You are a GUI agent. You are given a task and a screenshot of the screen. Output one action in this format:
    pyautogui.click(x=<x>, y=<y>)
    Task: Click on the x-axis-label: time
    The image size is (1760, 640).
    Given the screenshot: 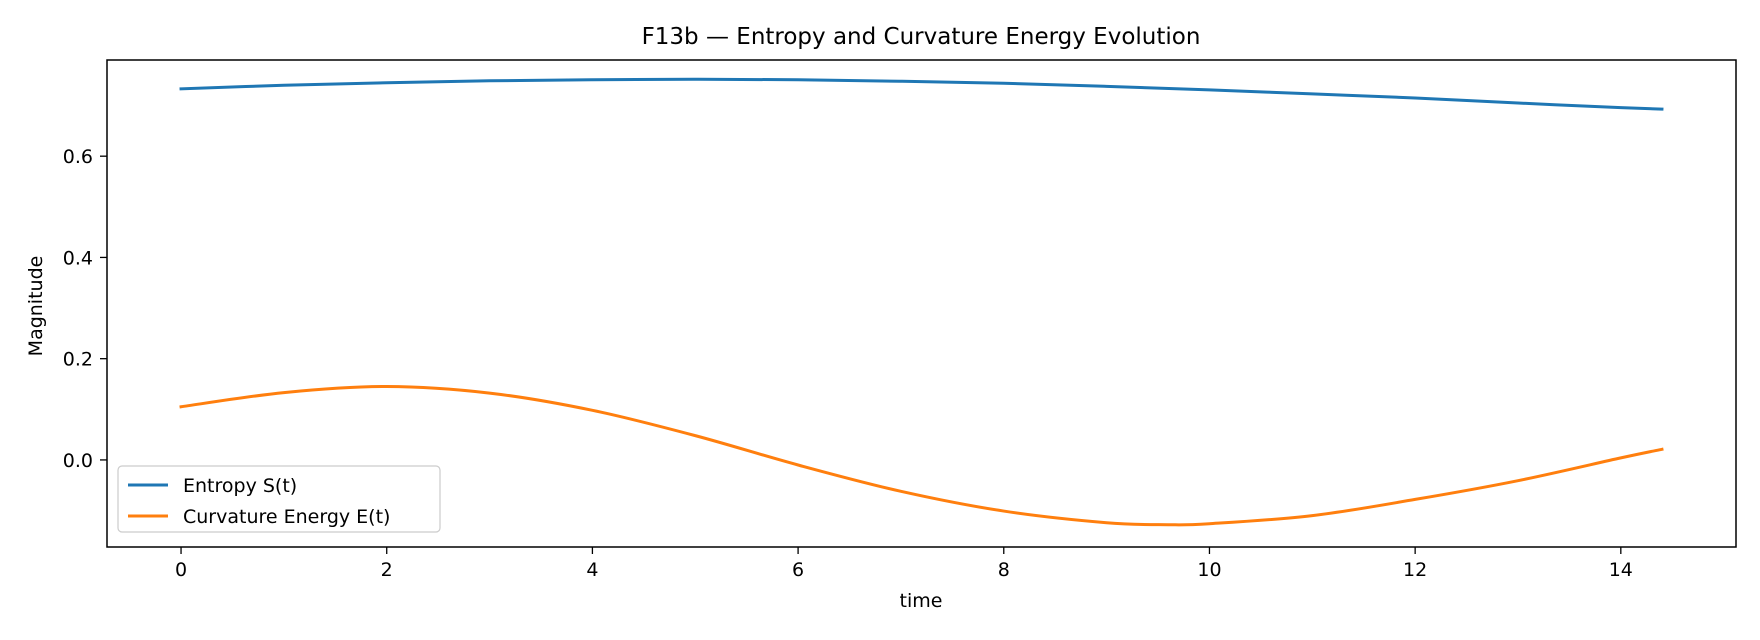 What is the action you would take?
    pyautogui.click(x=921, y=601)
    